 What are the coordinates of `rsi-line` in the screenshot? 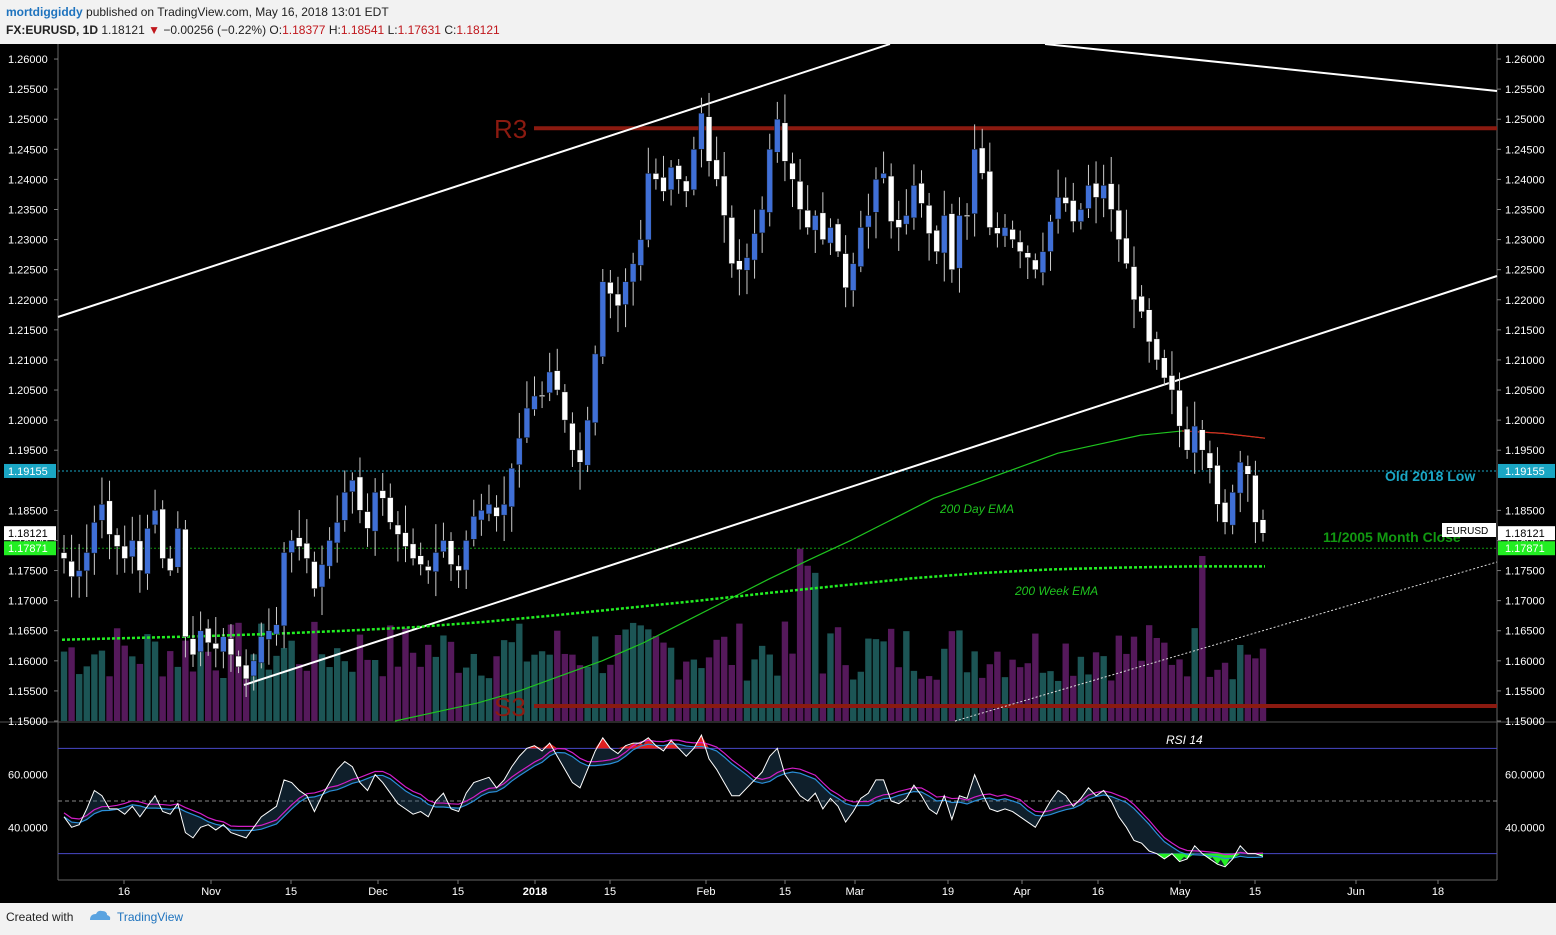 It's located at (663, 800).